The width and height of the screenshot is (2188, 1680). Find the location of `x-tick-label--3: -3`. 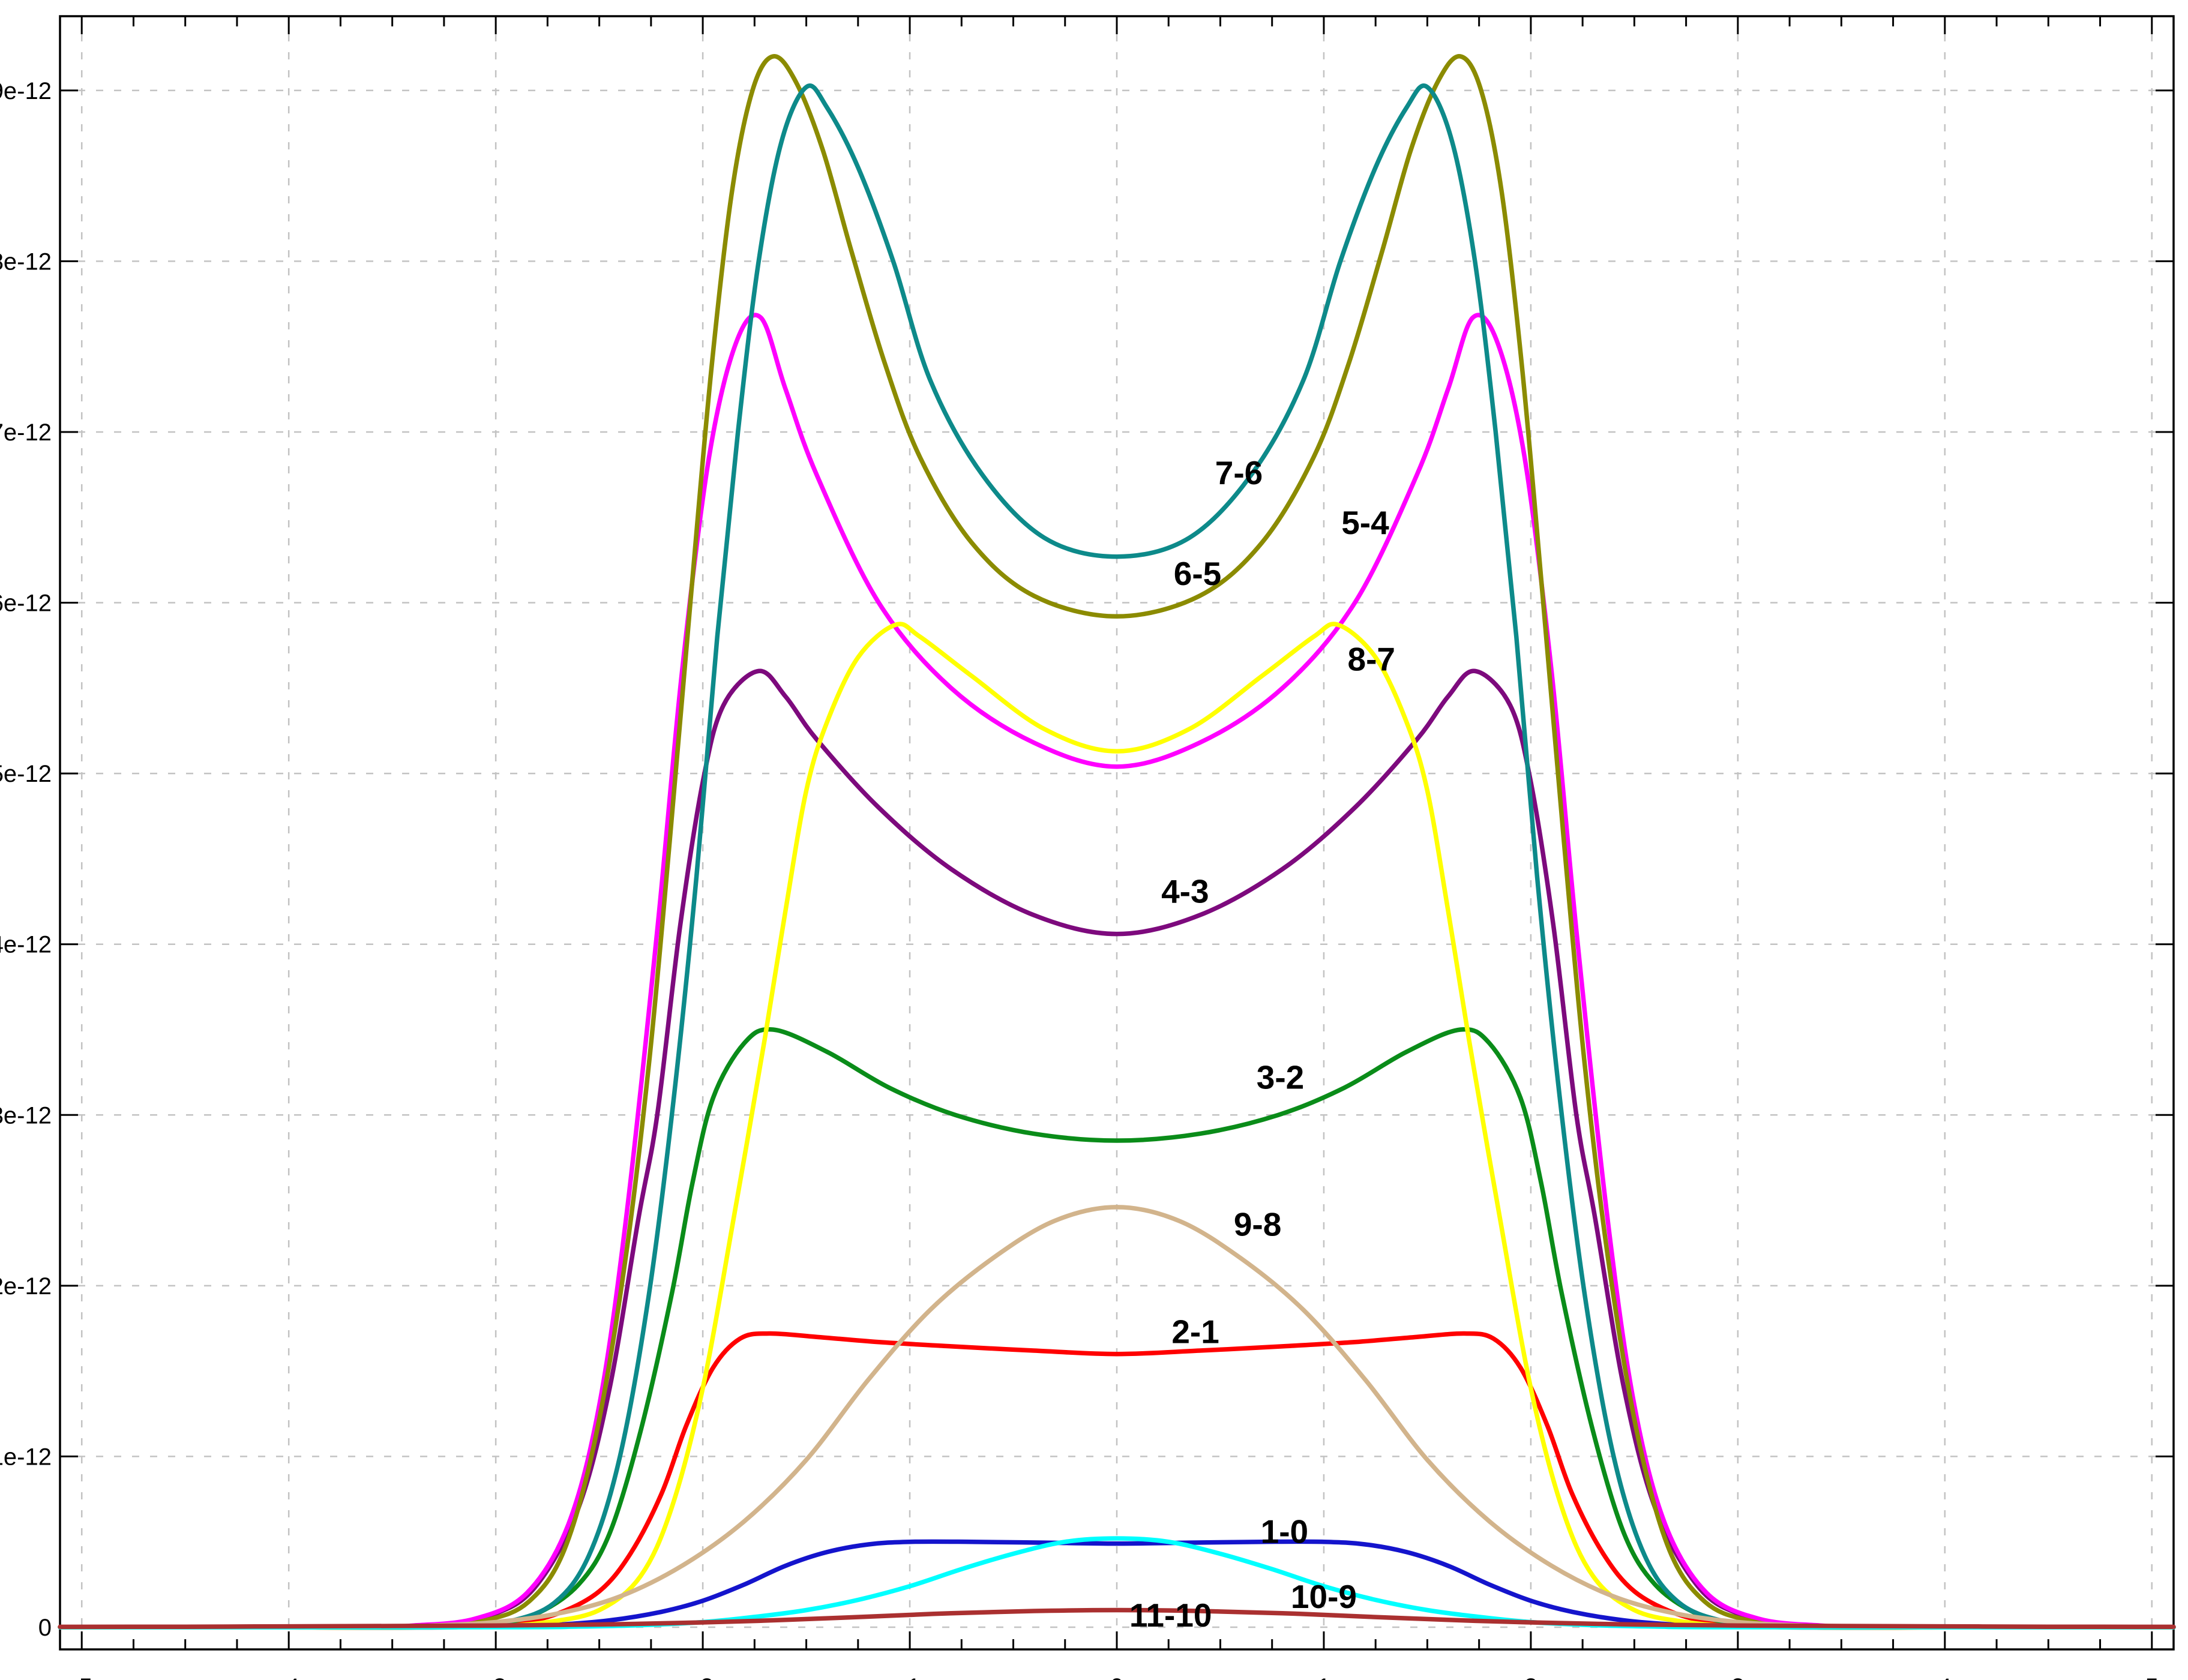

x-tick-label--3: -3 is located at coordinates (495, 1677).